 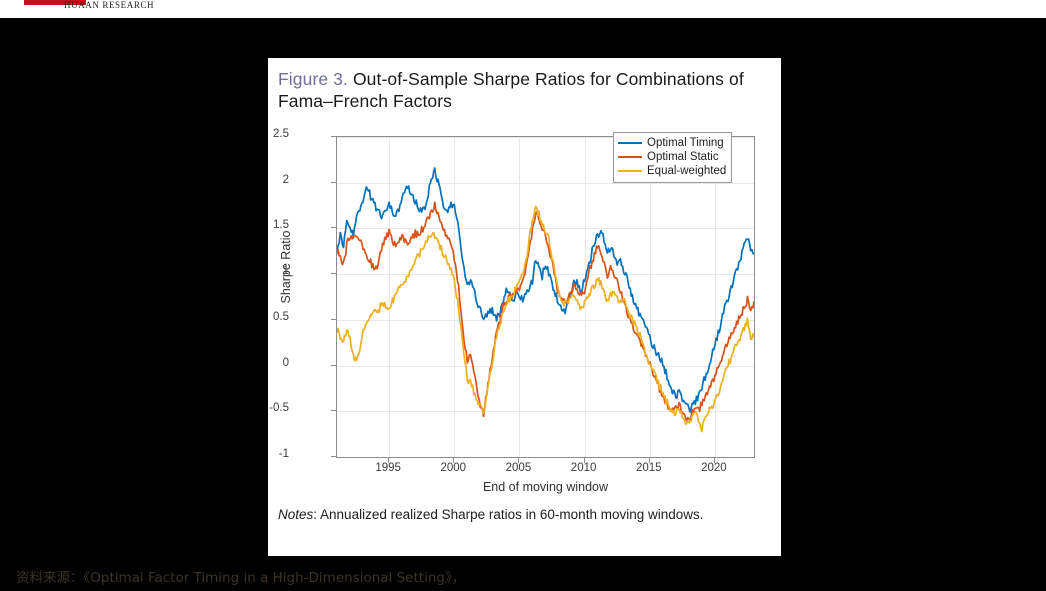 What do you see at coordinates (648, 468) in the screenshot?
I see `x-tick-label: 2015` at bounding box center [648, 468].